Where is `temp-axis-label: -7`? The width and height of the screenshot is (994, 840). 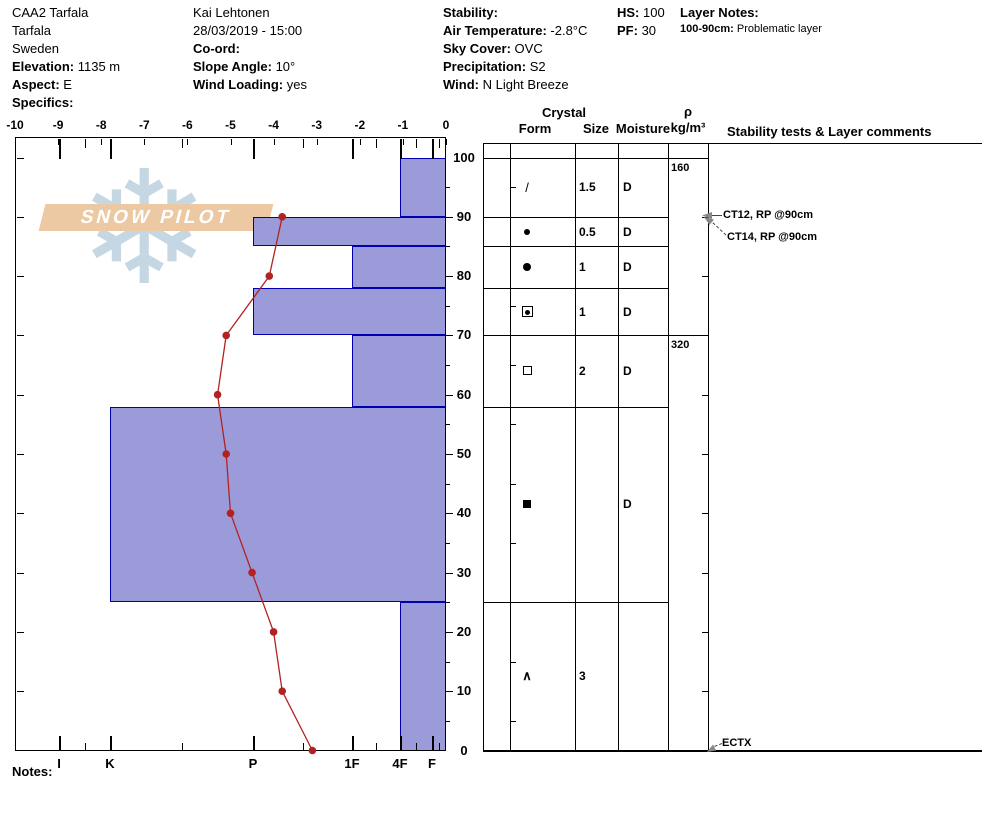
temp-axis-label: -7 is located at coordinates (144, 125).